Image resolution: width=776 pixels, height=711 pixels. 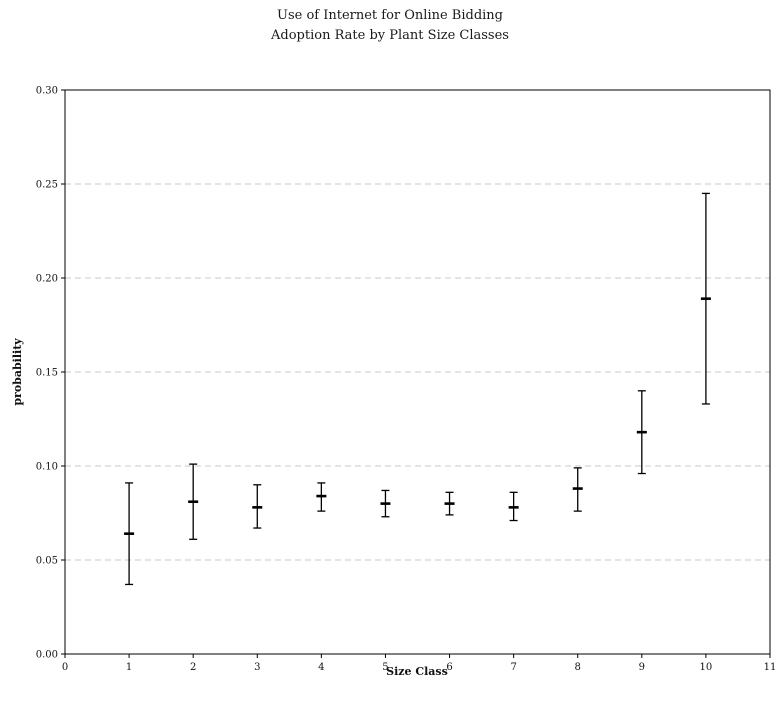 I want to click on x-tick-label: 4, so click(x=321, y=667).